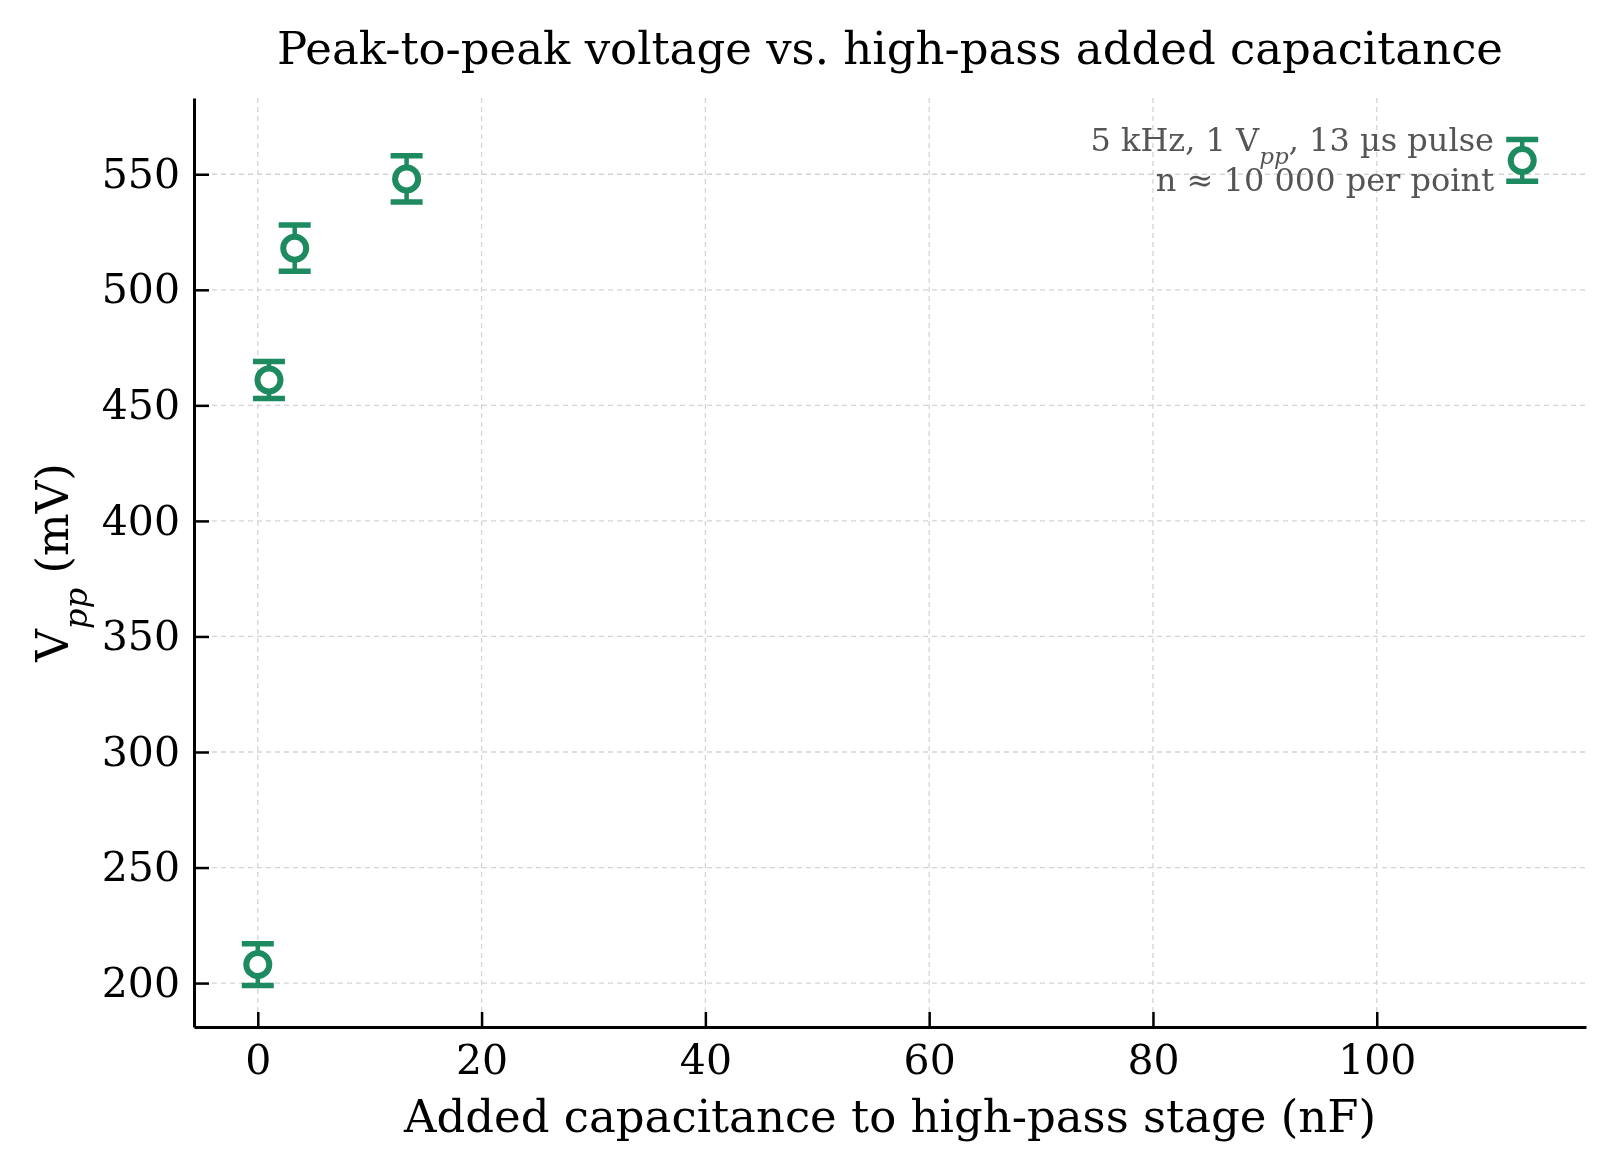 Image resolution: width=1617 pixels, height=1174 pixels. Describe the element at coordinates (705, 1060) in the screenshot. I see `x-tick-label: 40` at that location.